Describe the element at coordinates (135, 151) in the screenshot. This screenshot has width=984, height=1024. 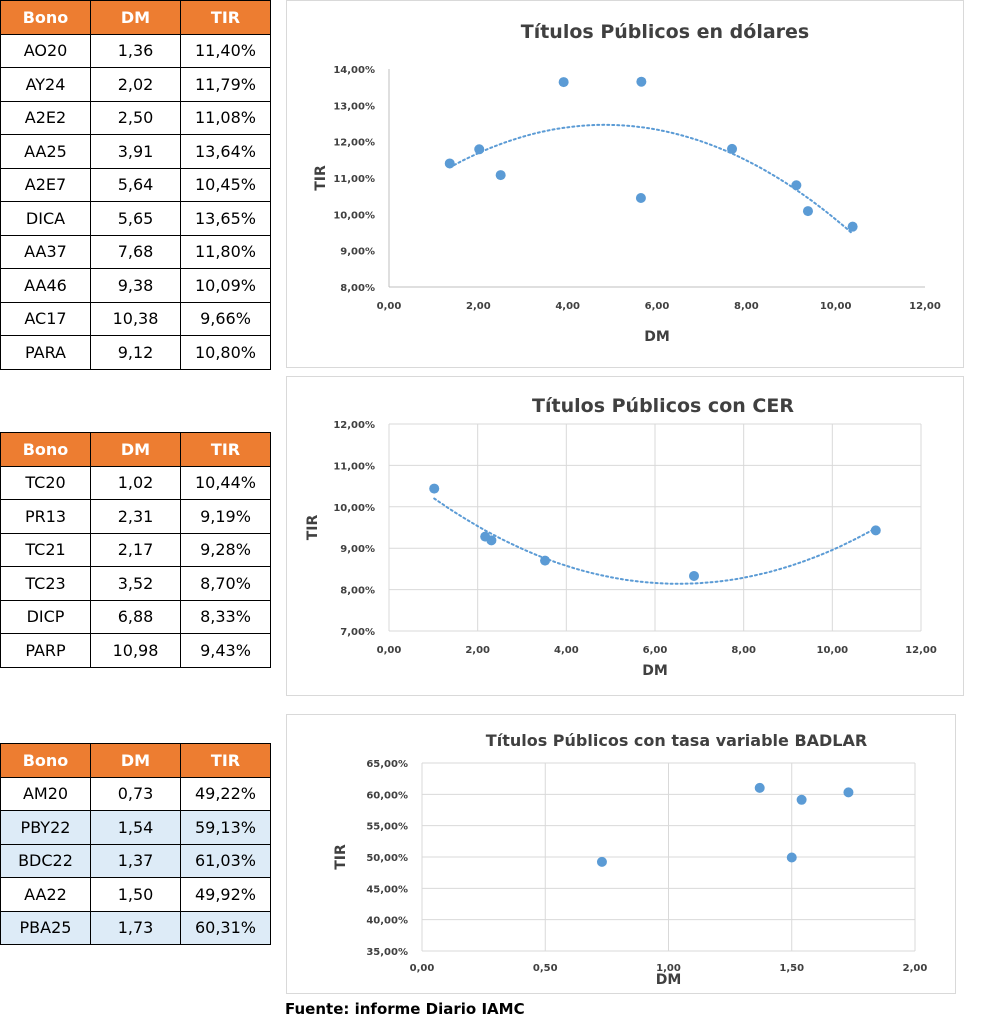
I see `table-row: AA25 3,91 13,64%` at that location.